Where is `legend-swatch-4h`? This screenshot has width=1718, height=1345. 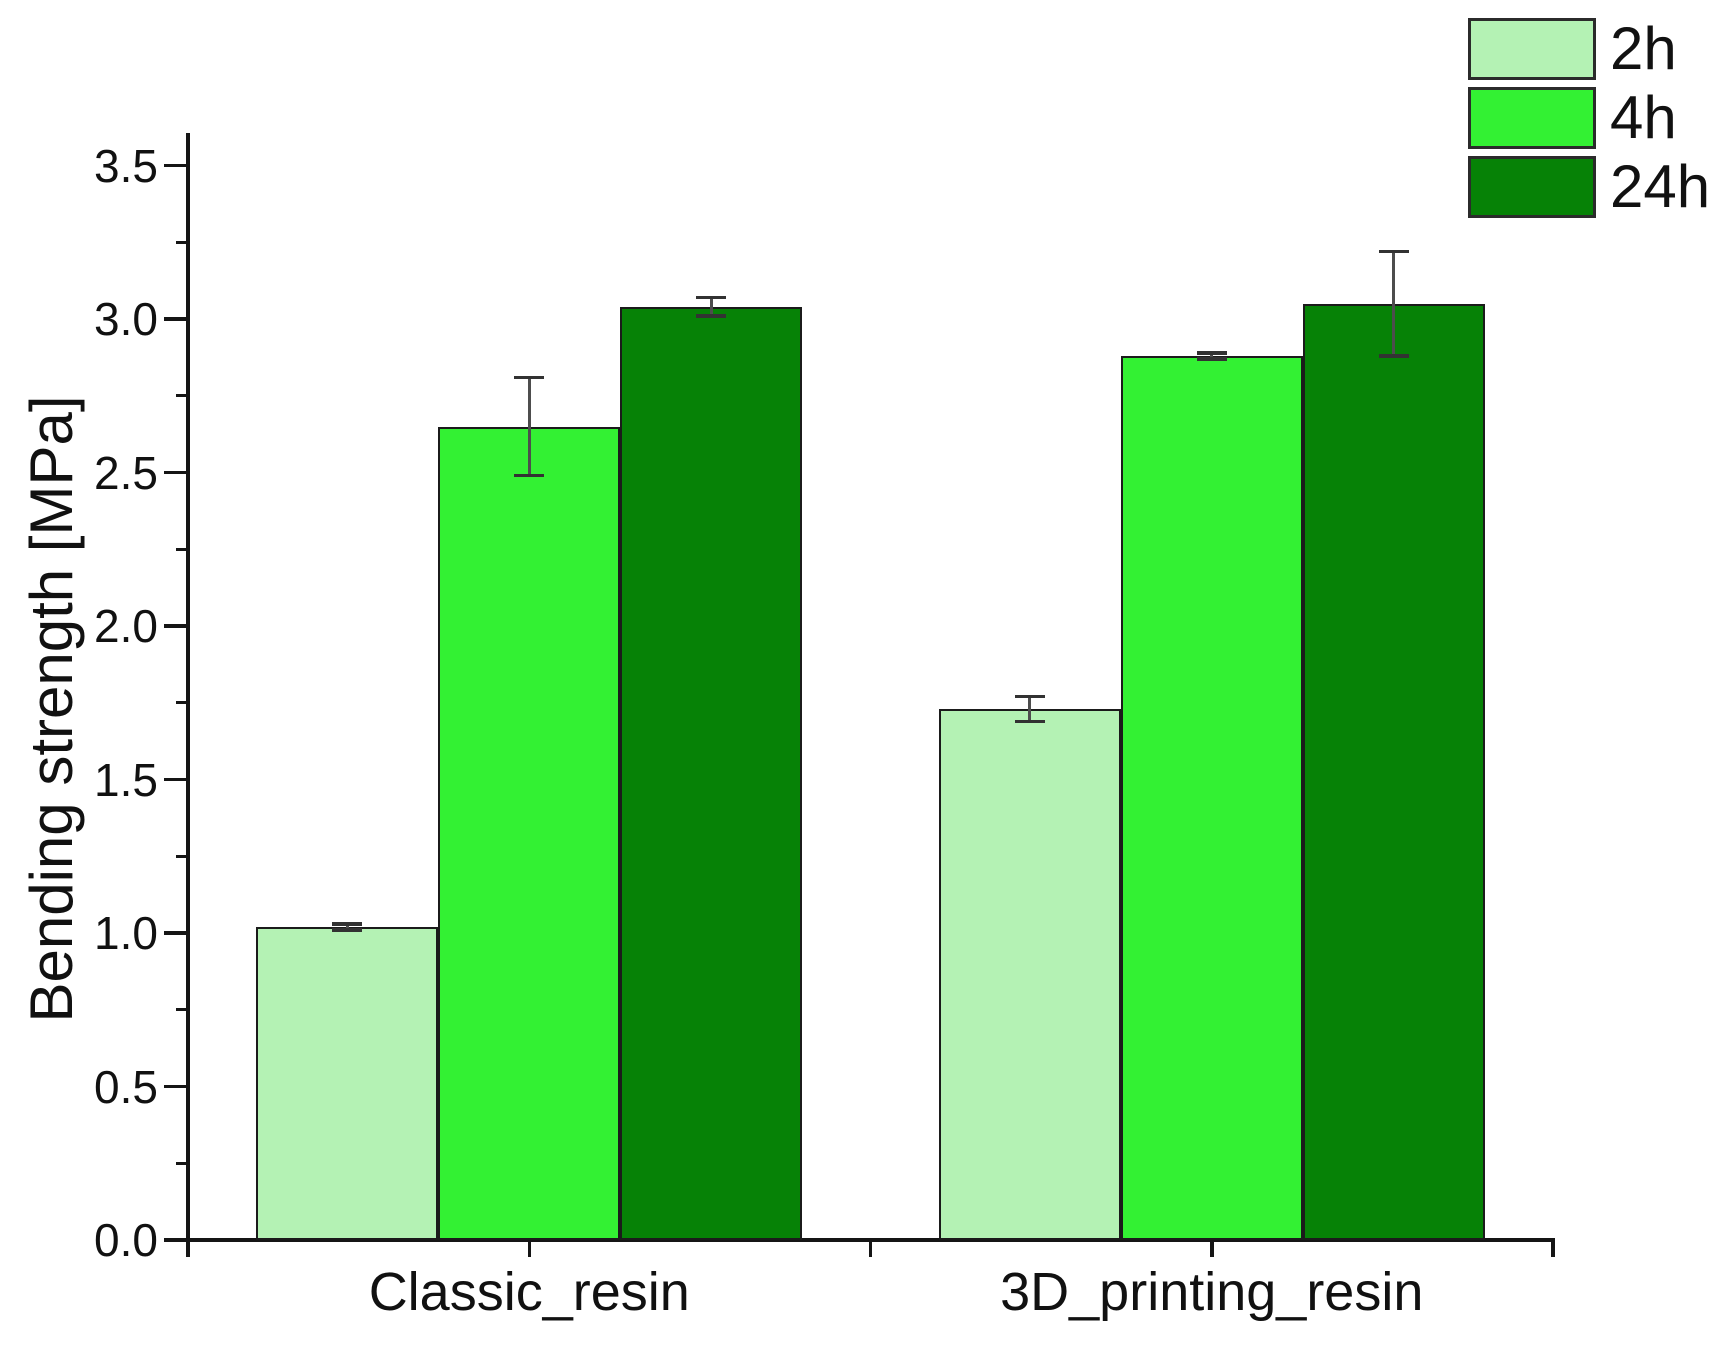 legend-swatch-4h is located at coordinates (1532, 118).